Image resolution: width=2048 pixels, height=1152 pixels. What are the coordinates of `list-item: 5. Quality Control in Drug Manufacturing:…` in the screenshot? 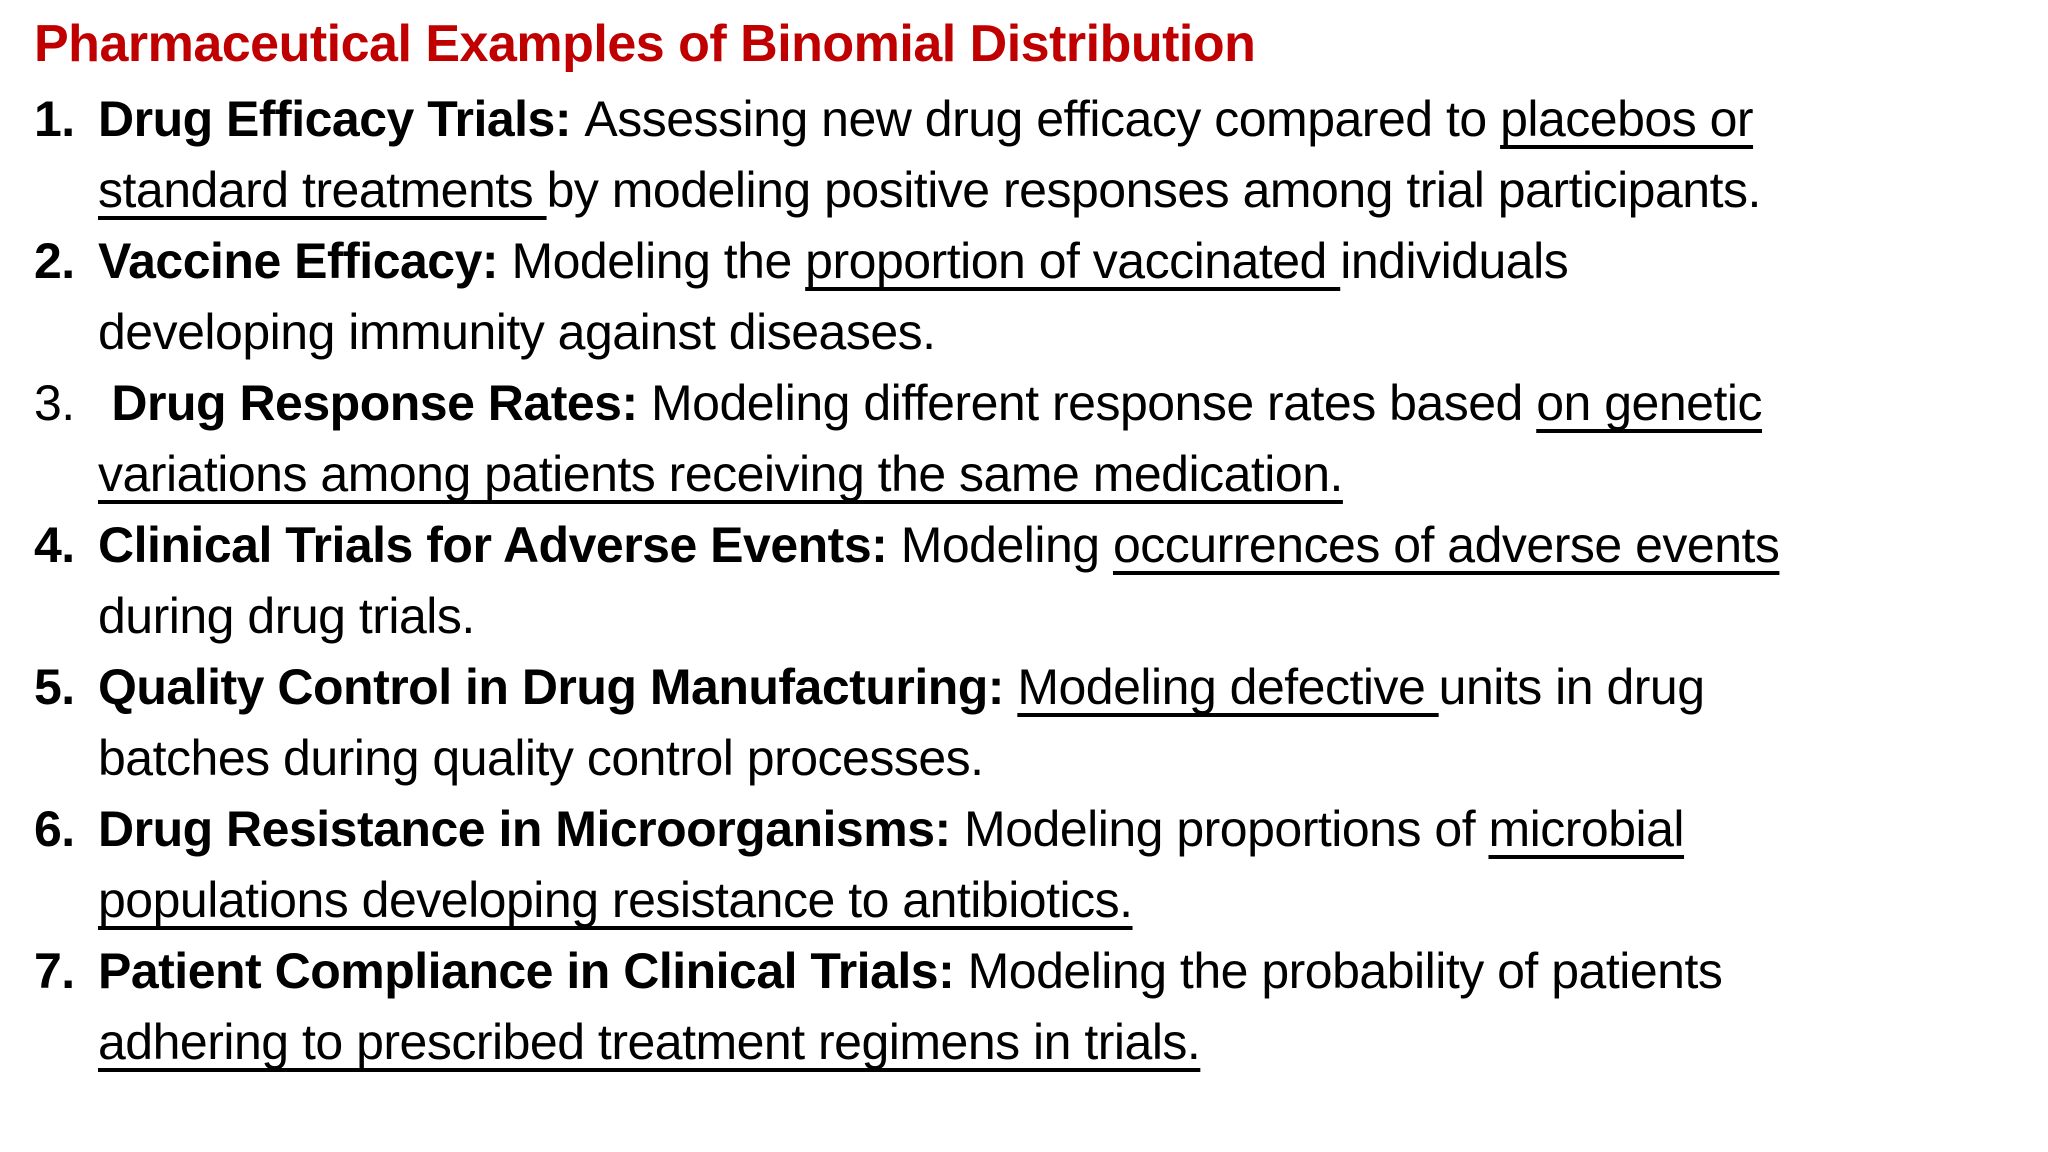 It's located at (1032, 723).